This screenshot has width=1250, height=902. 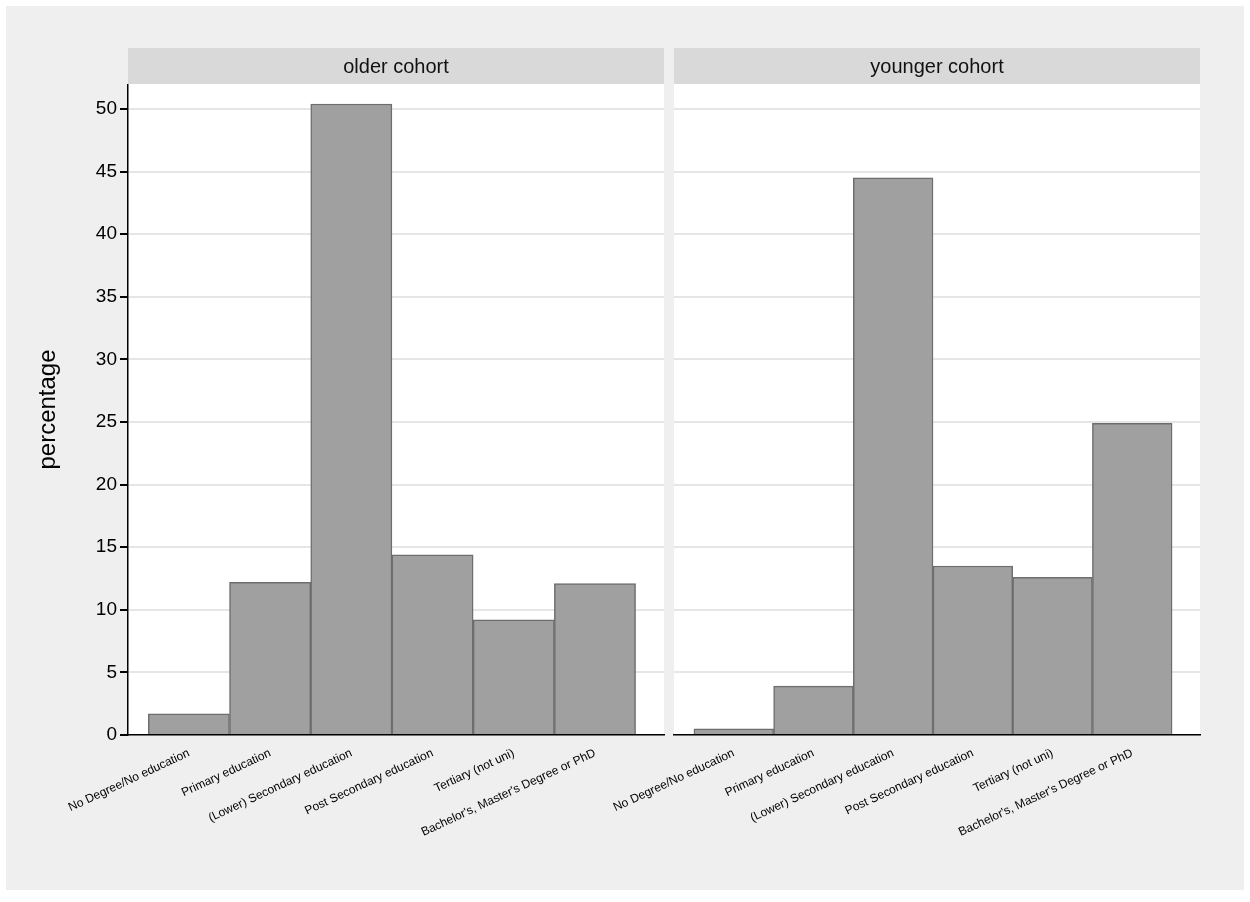 I want to click on y-tick-label: 50, so click(x=106, y=108).